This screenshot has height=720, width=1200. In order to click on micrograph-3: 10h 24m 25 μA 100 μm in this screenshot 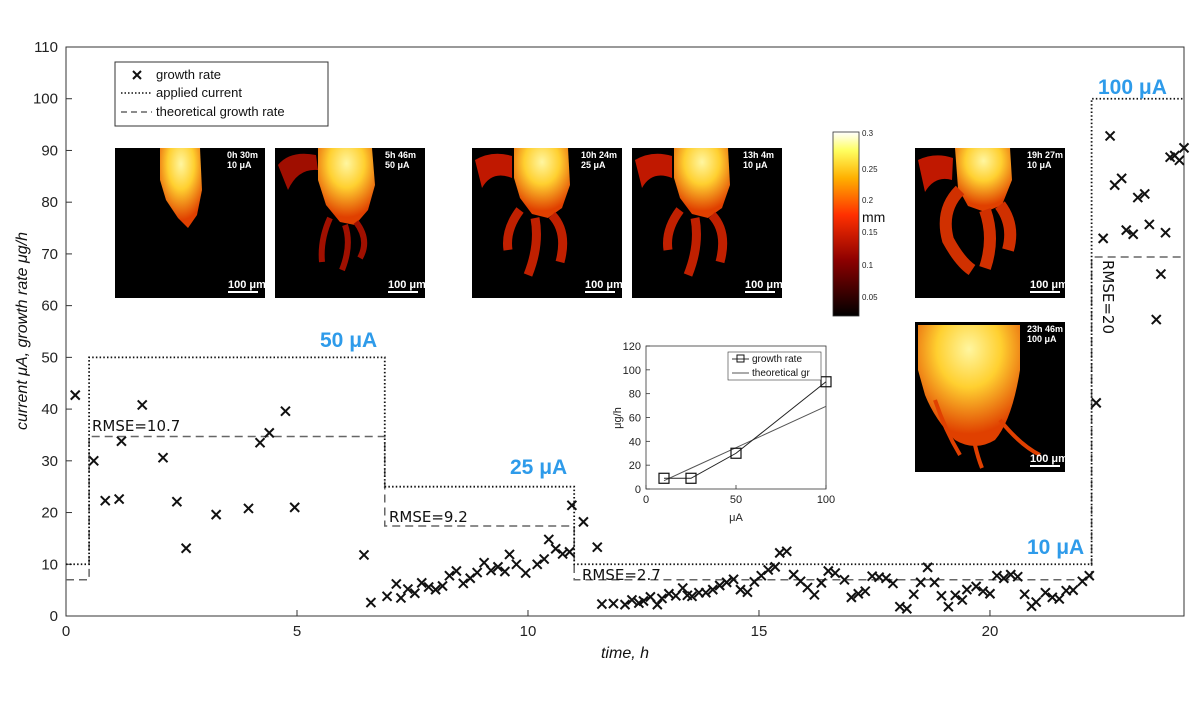, I will do `click(547, 223)`.